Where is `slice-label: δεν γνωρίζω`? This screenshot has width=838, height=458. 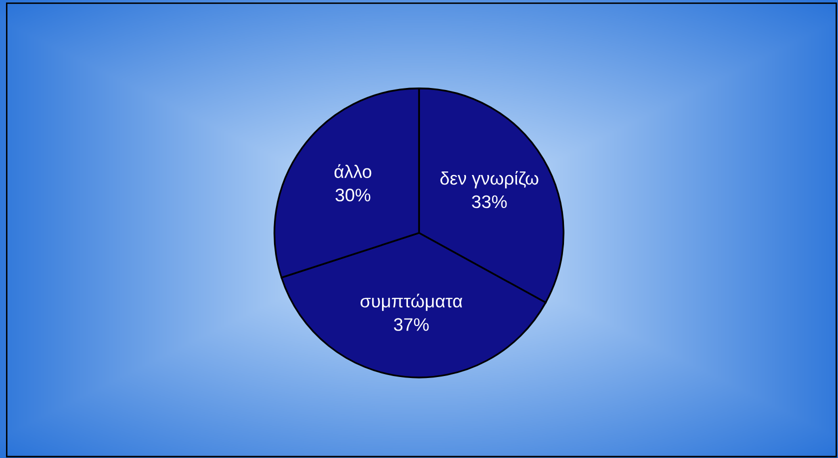 slice-label: δεν γνωρίζω is located at coordinates (489, 179).